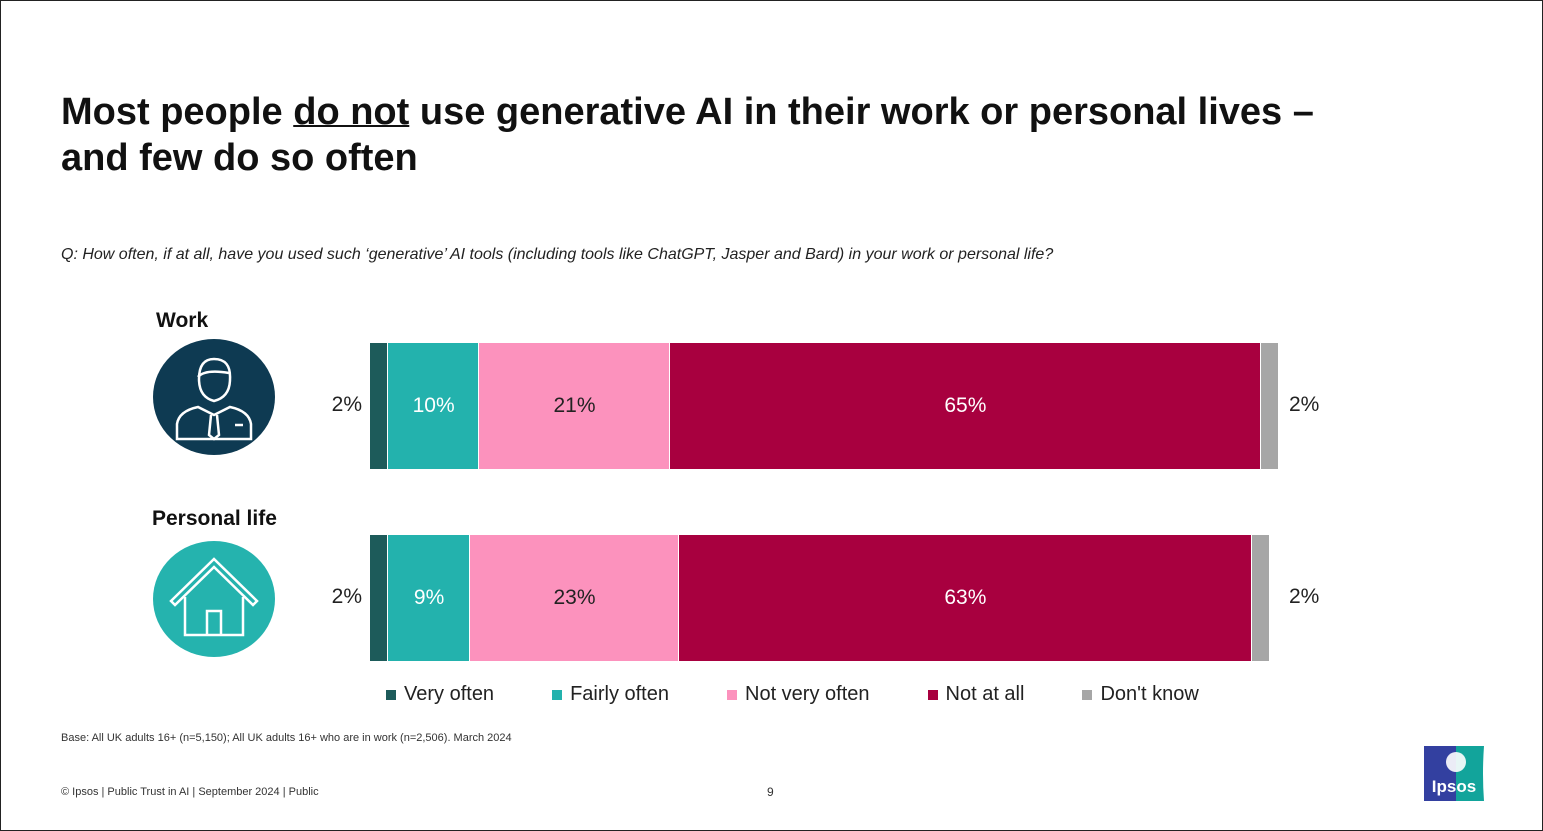  Describe the element at coordinates (1149, 694) in the screenshot. I see `legend-label: Don't know` at that location.